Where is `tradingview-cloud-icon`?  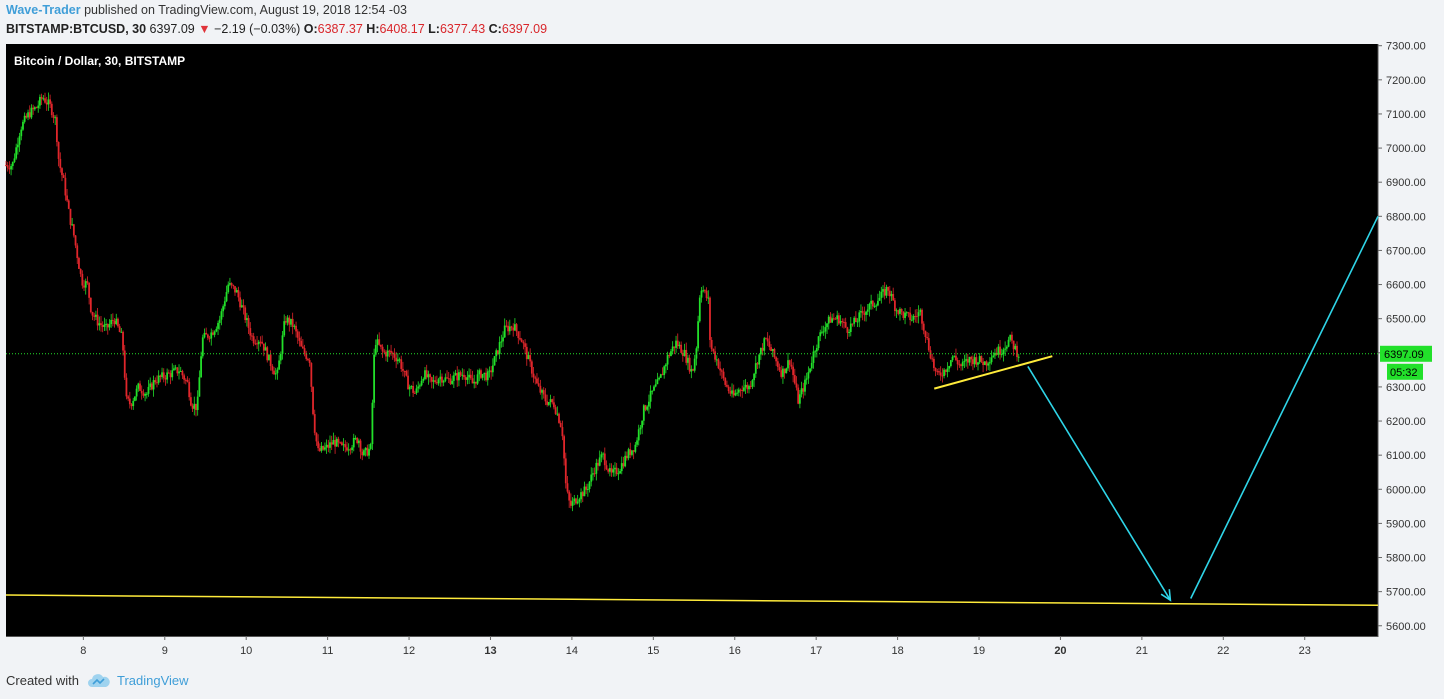
tradingview-cloud-icon is located at coordinates (98, 680).